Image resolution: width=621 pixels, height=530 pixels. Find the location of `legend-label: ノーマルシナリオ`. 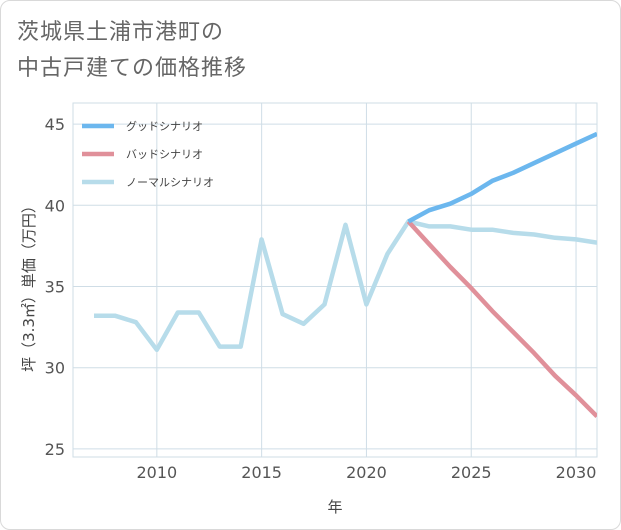

legend-label: ノーマルシナリオ is located at coordinates (170, 182).